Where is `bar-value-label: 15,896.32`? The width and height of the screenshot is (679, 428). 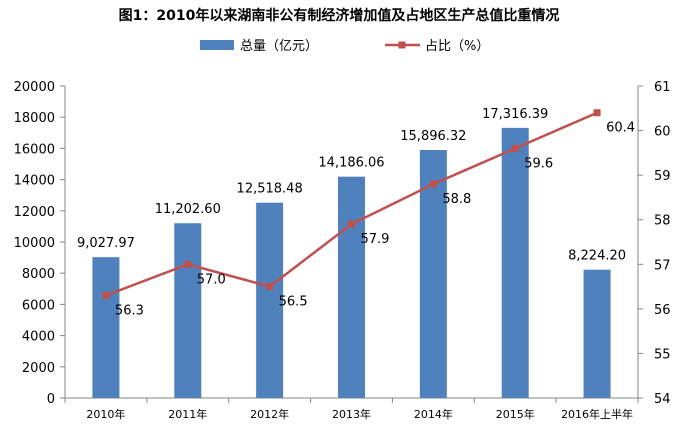 bar-value-label: 15,896.32 is located at coordinates (433, 136).